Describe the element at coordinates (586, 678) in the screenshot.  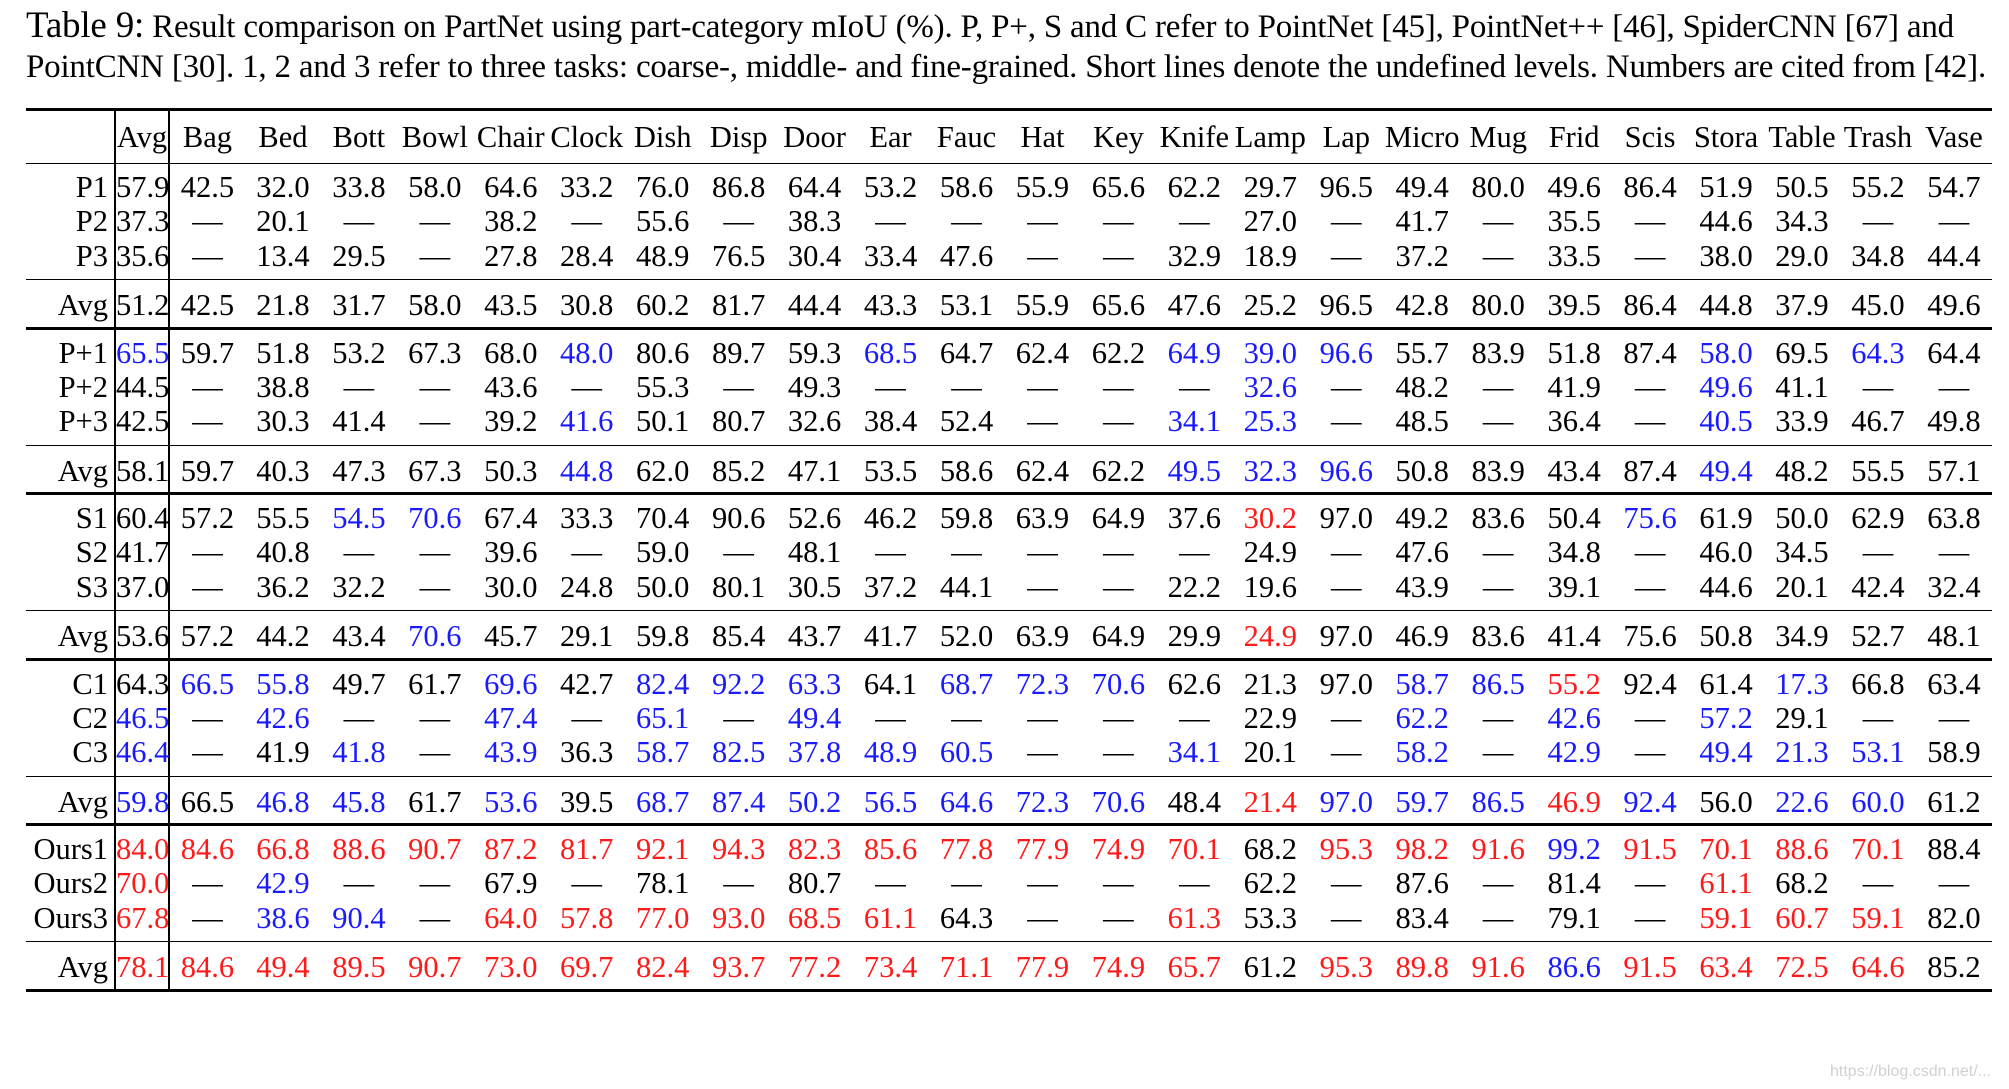
I see `table-cell: 42.7` at that location.